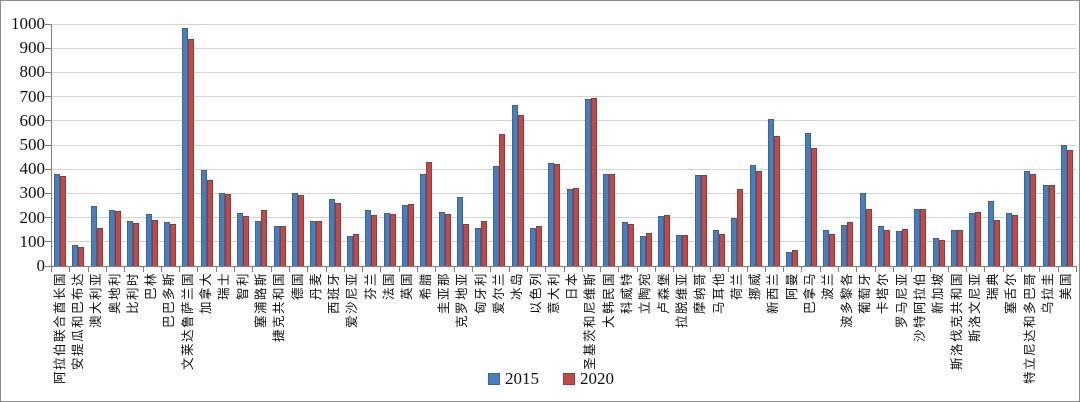 The image size is (1080, 402). Describe the element at coordinates (51, 145) in the screenshot. I see `y-axis-line` at that location.